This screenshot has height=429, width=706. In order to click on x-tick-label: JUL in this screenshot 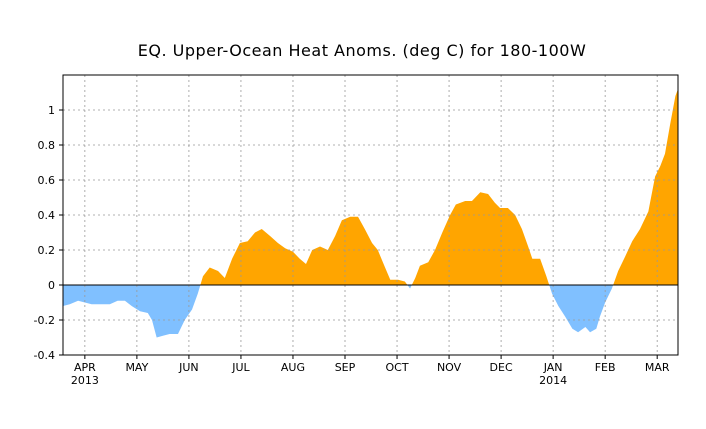, I will do `click(240, 367)`.